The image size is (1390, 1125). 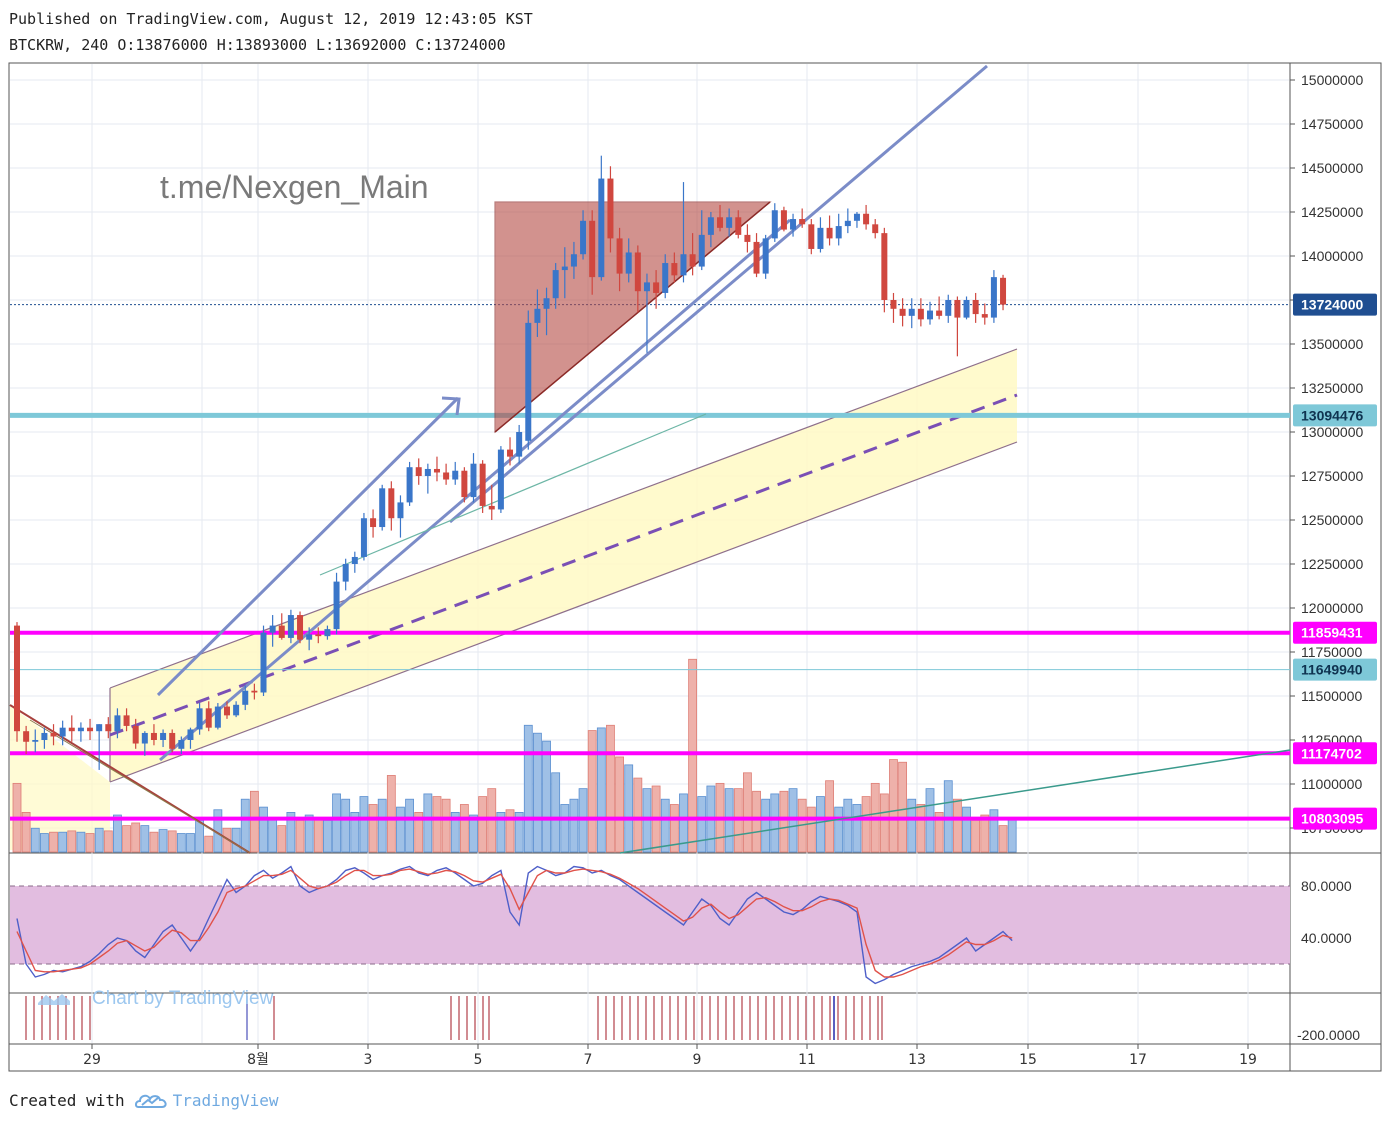 I want to click on triangle-hypotenuse, so click(x=632, y=317).